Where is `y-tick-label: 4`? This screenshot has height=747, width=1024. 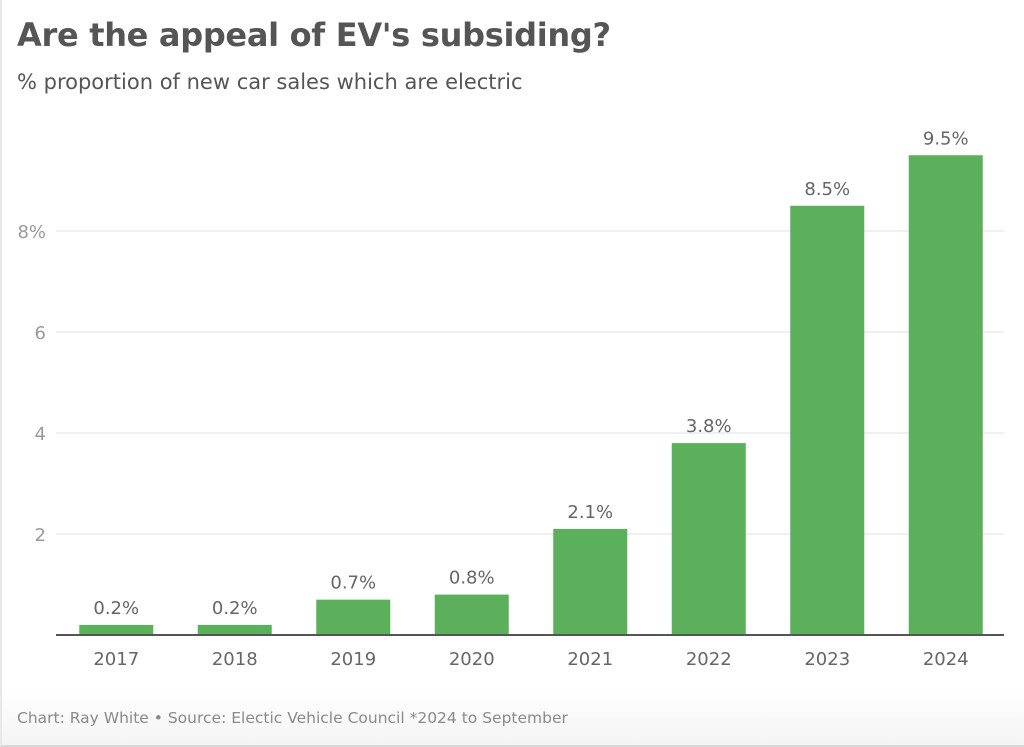
y-tick-label: 4 is located at coordinates (40, 434).